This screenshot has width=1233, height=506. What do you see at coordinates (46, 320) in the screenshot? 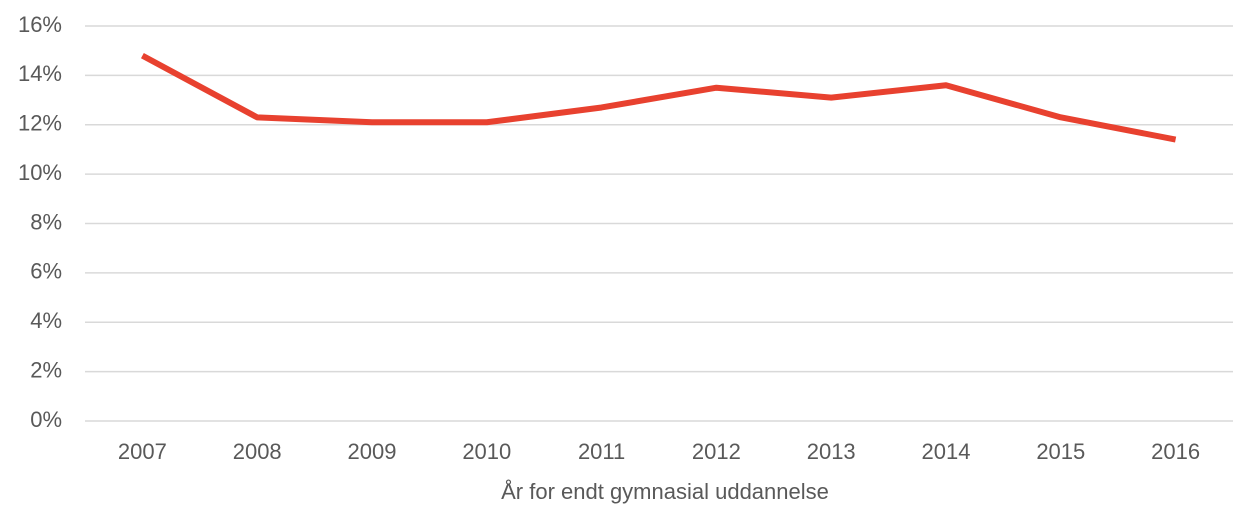
I see `y-tick-label: 4%` at bounding box center [46, 320].